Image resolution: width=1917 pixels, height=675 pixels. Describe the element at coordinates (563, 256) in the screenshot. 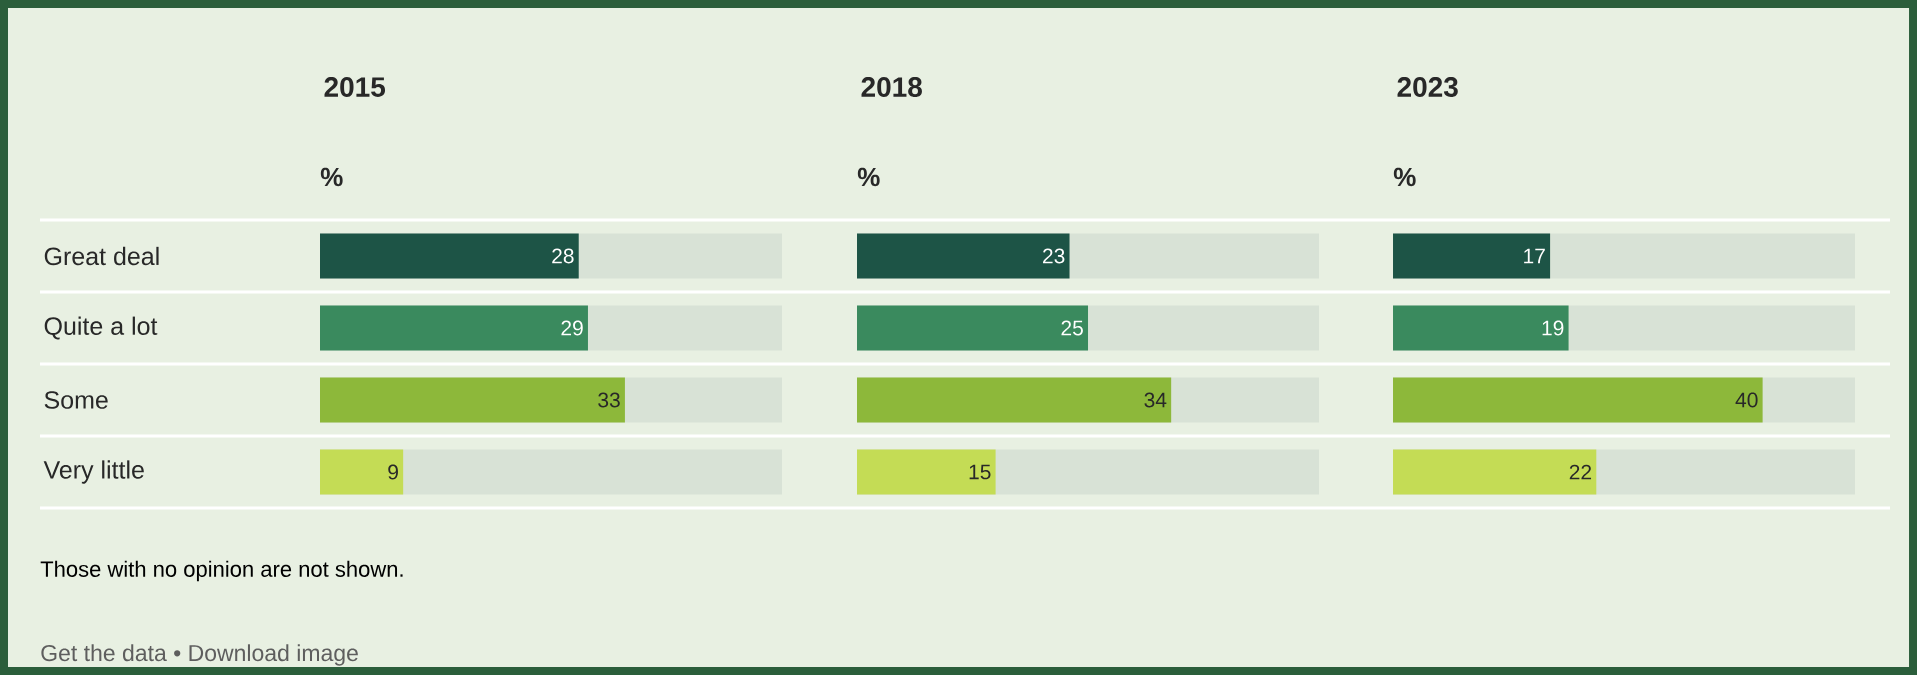

I see `data-label: 28` at that location.